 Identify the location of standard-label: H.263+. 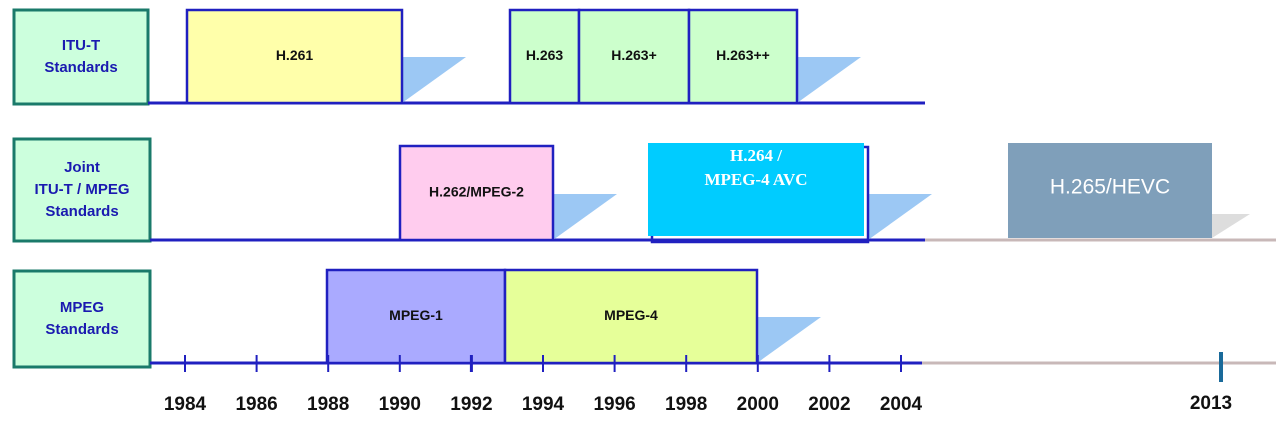
(634, 55).